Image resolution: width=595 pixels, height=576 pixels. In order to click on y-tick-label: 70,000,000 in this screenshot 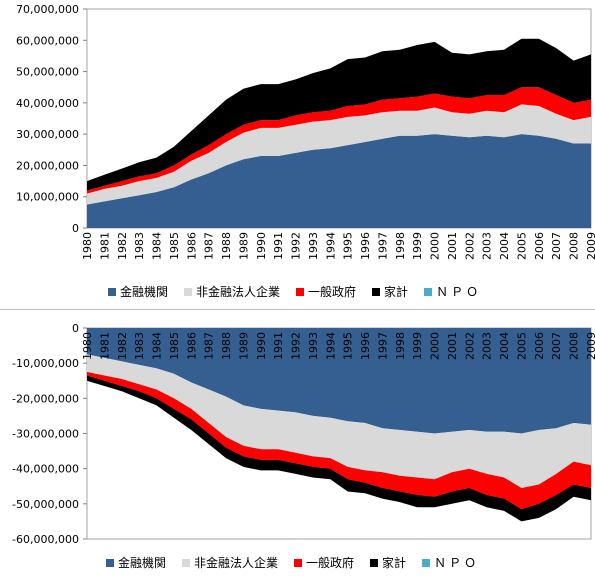, I will do `click(47, 9)`.